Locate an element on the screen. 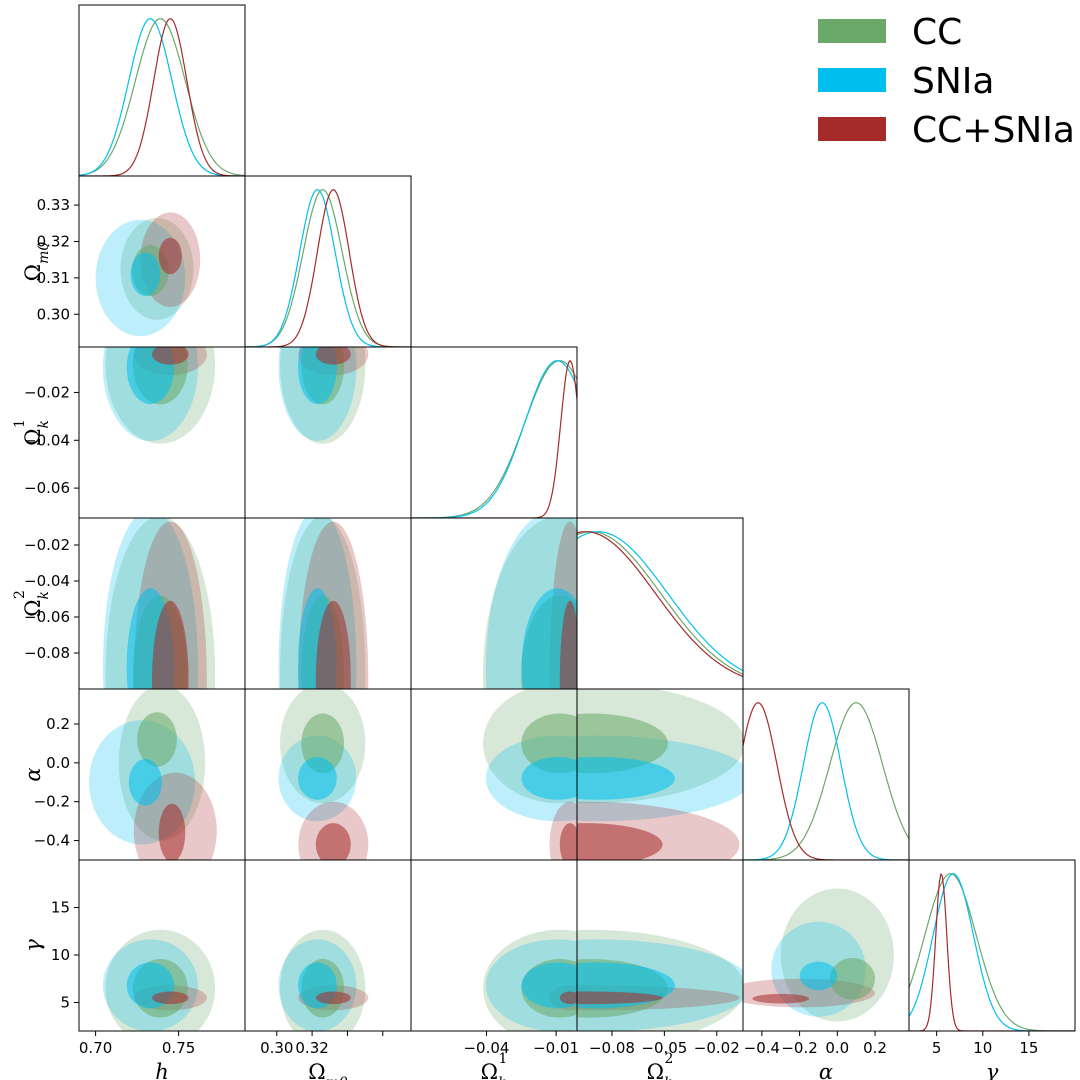 This screenshot has height=1080, width=1080. ylabel-al: α is located at coordinates (33, 774).